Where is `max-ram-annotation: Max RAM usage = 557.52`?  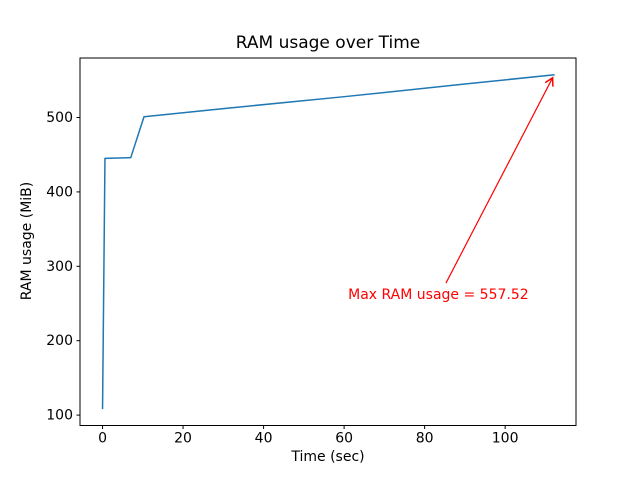
max-ram-annotation: Max RAM usage = 557.52 is located at coordinates (438, 295).